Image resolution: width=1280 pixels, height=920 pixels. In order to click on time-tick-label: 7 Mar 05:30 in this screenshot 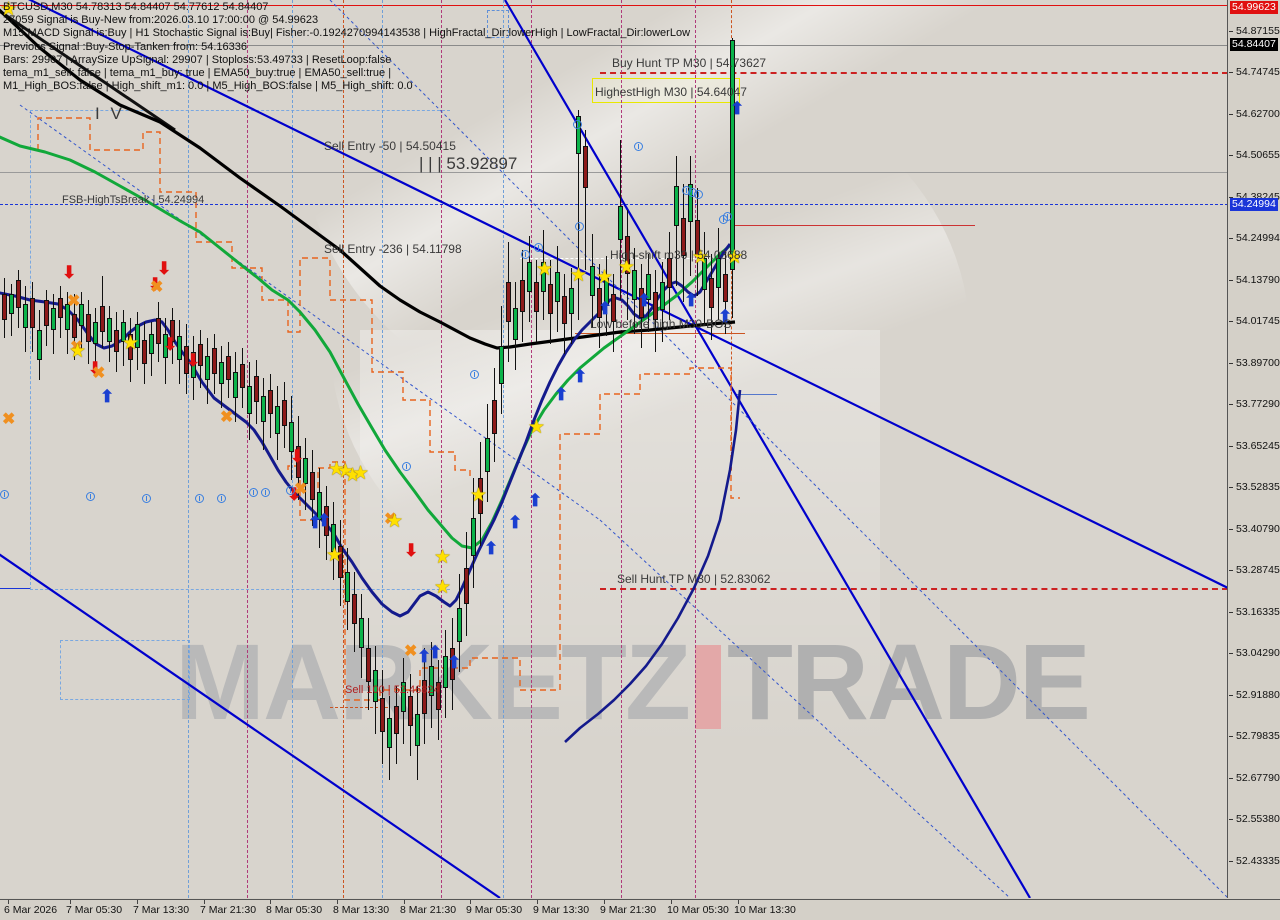, I will do `click(94, 910)`.